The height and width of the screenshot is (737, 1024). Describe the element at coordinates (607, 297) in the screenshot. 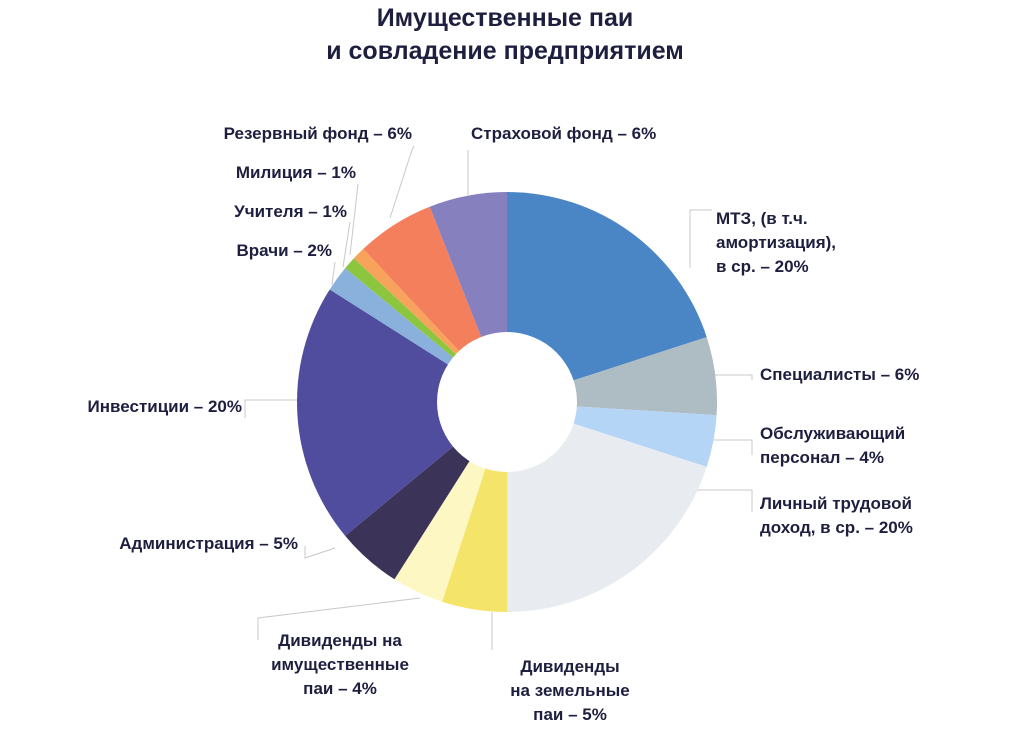

I see `slice-mtz` at that location.